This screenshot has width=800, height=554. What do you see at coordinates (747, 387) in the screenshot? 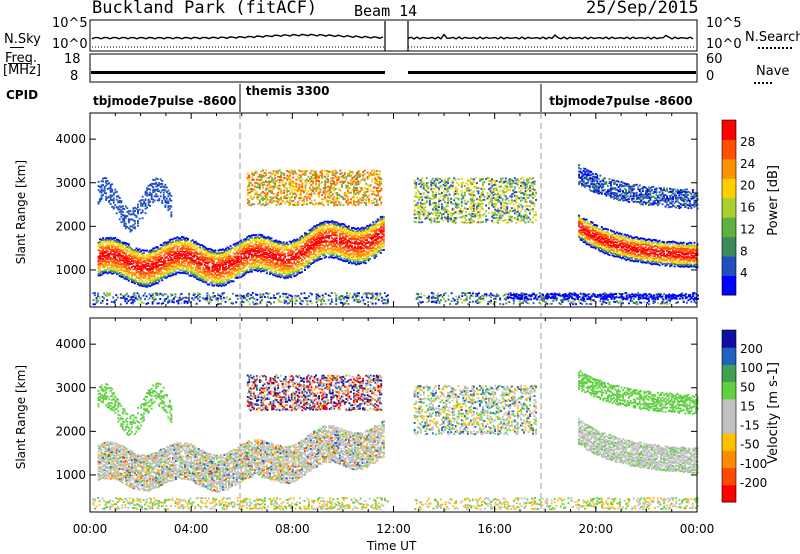
I see `colorbar-tick-label: 50` at bounding box center [747, 387].